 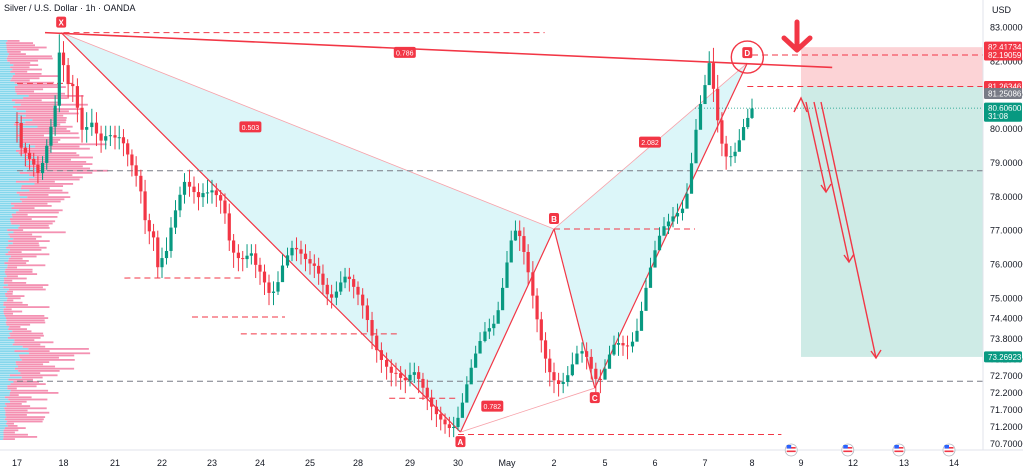 What do you see at coordinates (405, 53) in the screenshot?
I see `ratio-label: 0.786` at bounding box center [405, 53].